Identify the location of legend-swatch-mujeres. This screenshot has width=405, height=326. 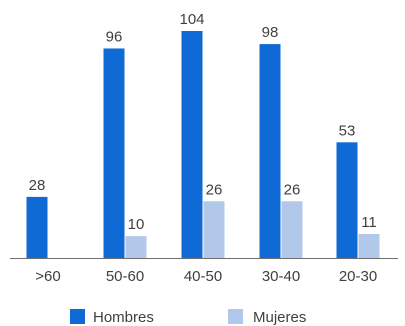
(235, 316).